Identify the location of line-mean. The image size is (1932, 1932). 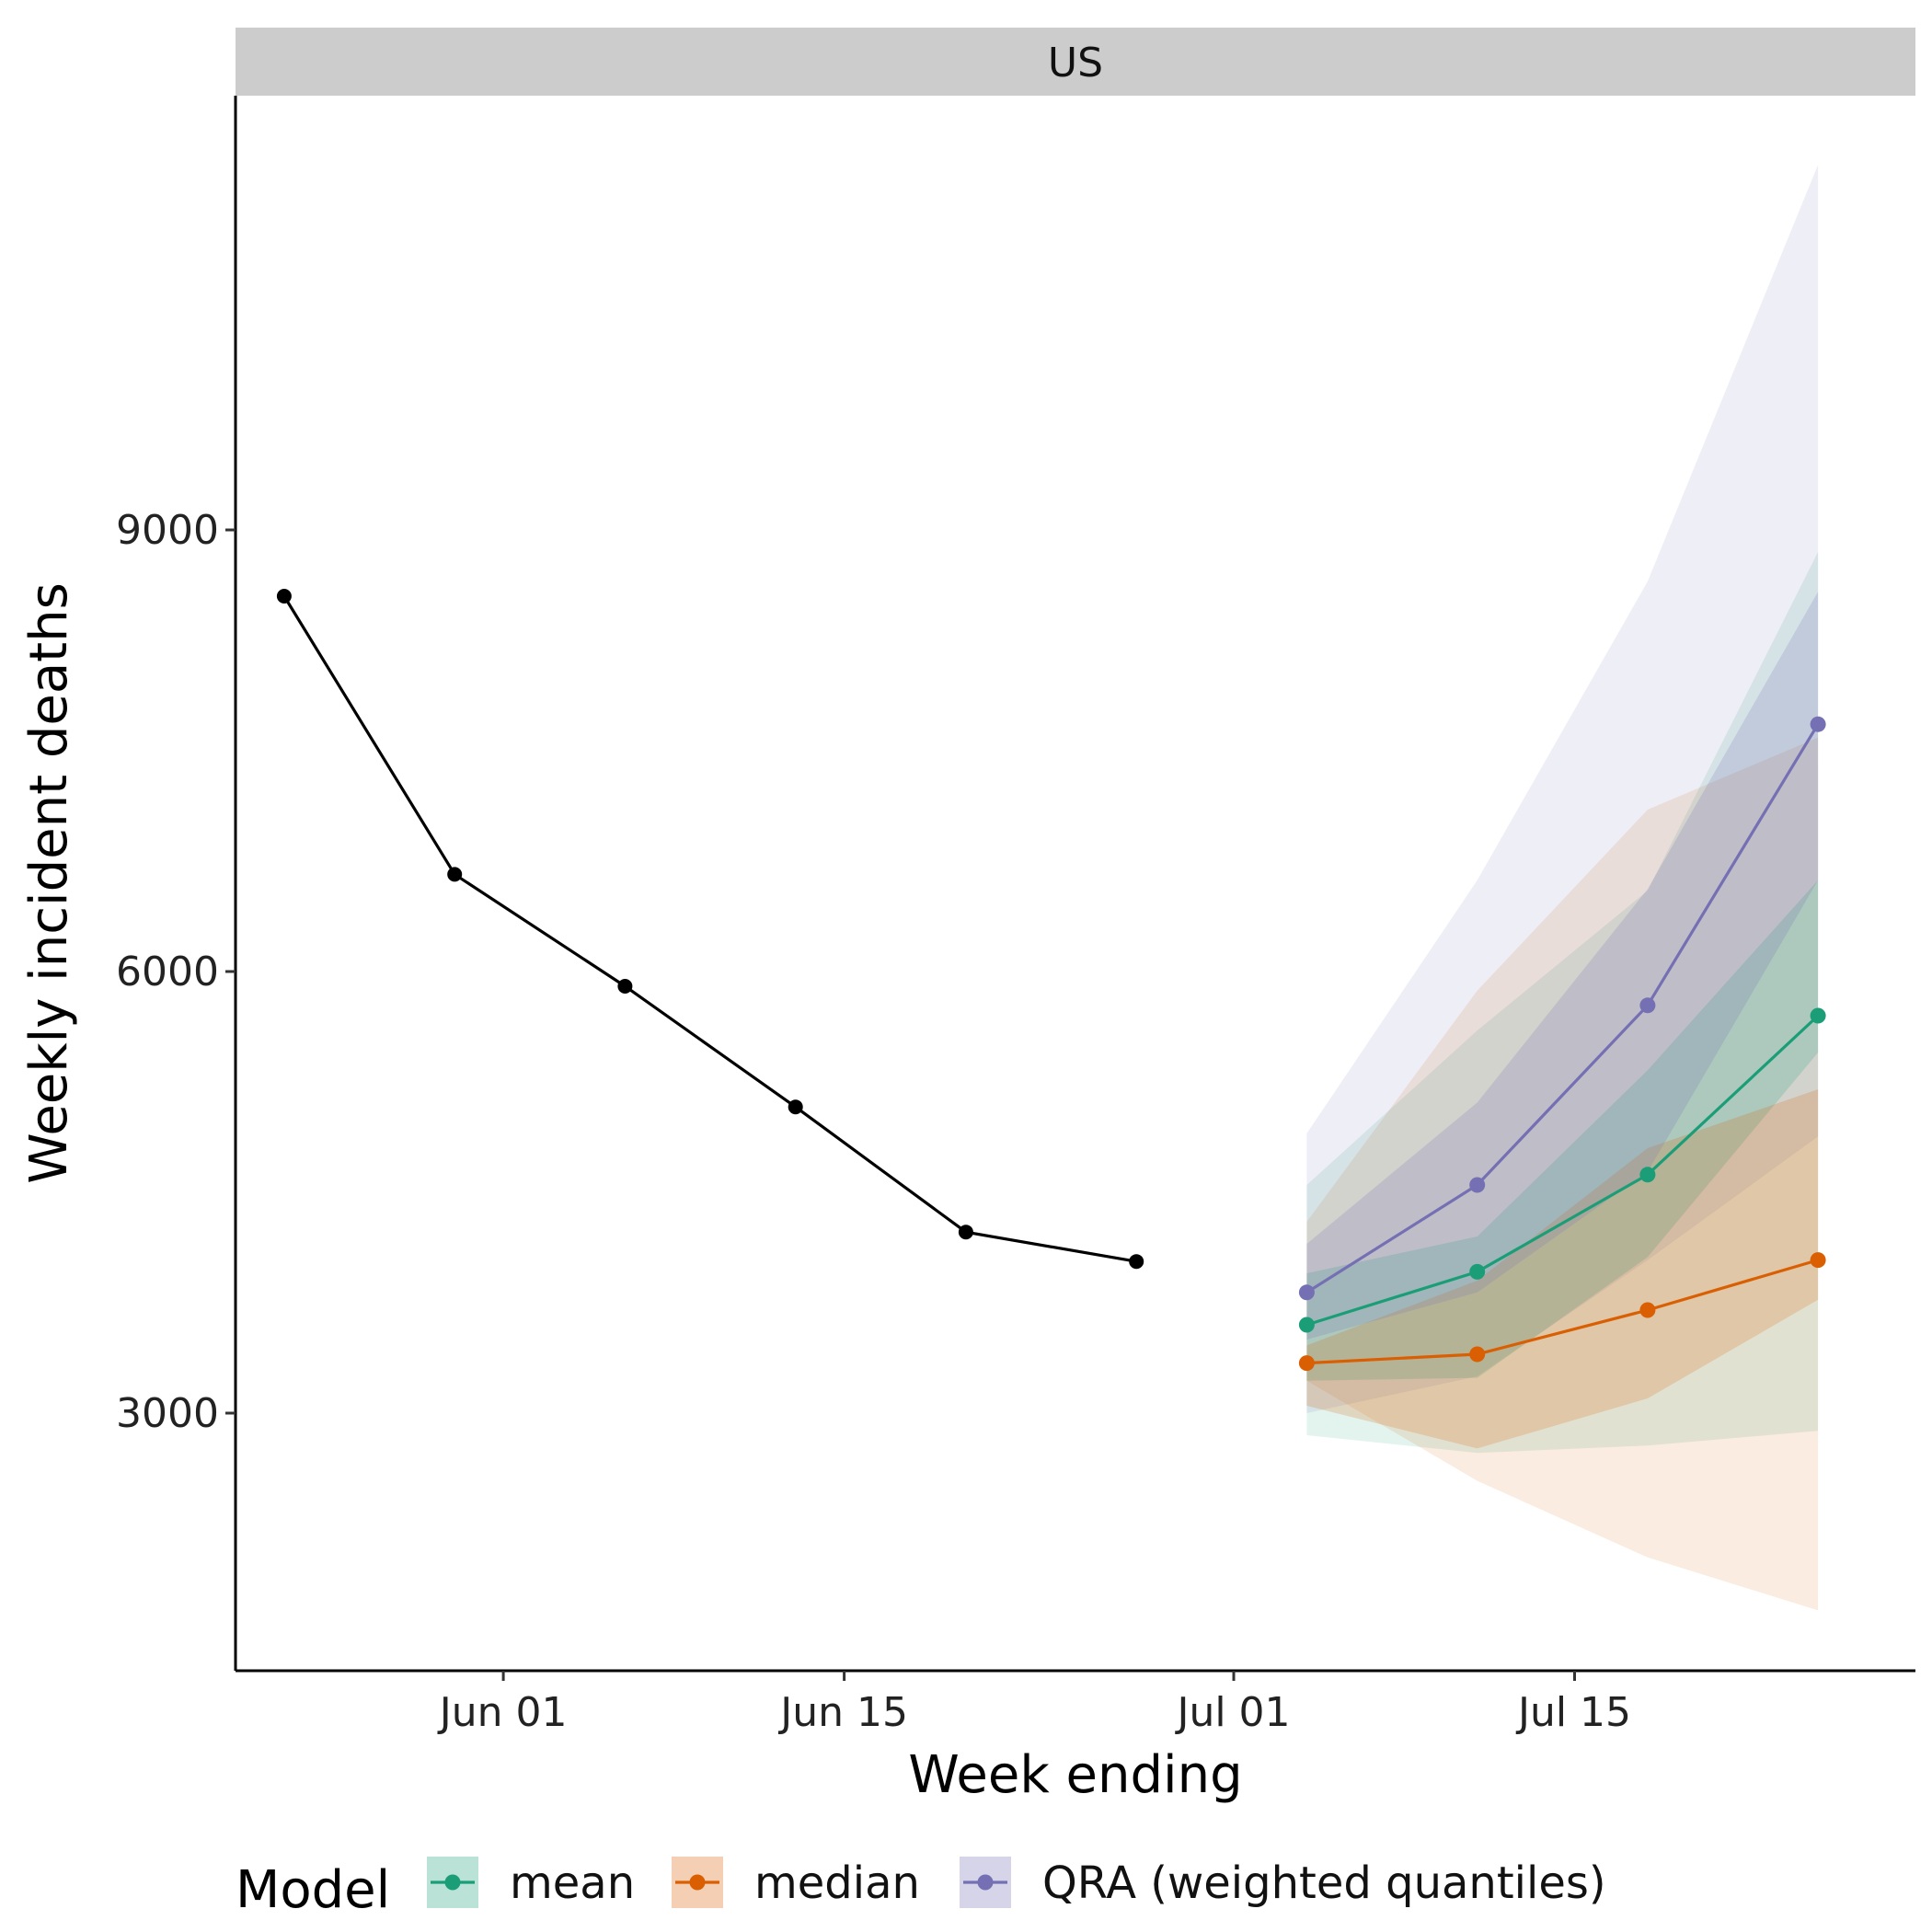
(1562, 1170).